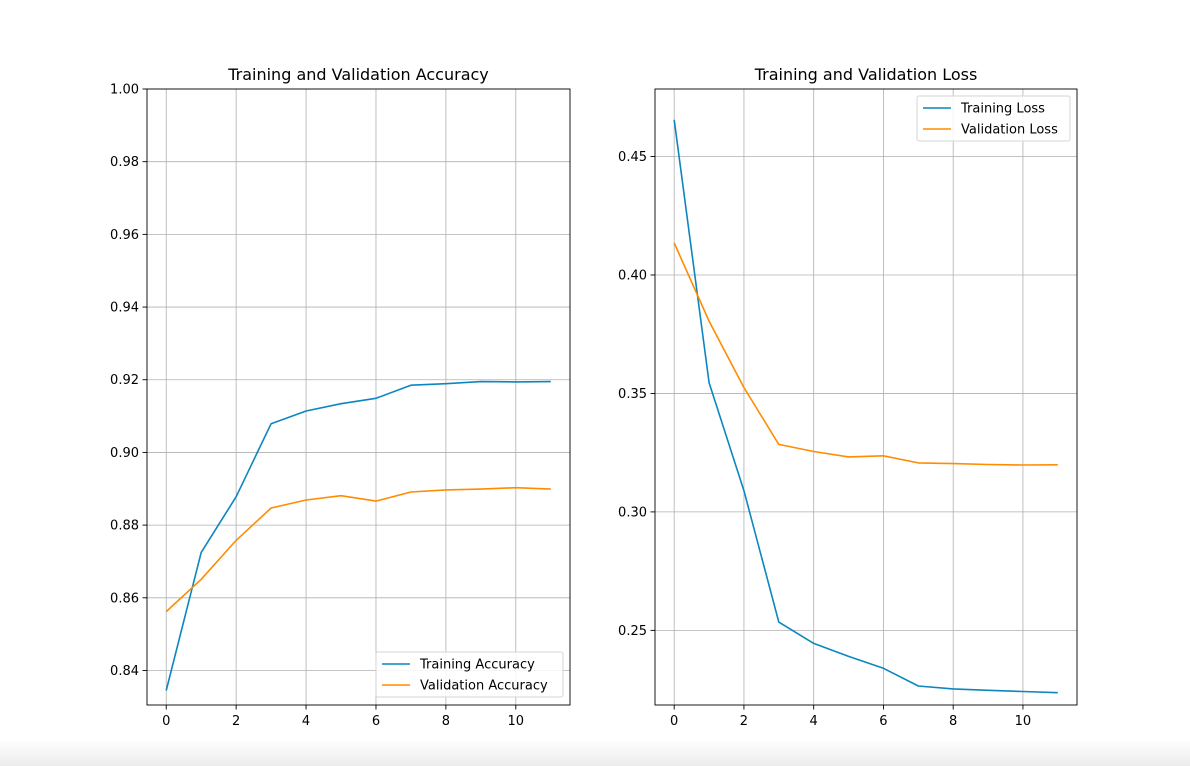  What do you see at coordinates (358, 74) in the screenshot?
I see `accuracy-chart-title: Training and Validation Accuracy` at bounding box center [358, 74].